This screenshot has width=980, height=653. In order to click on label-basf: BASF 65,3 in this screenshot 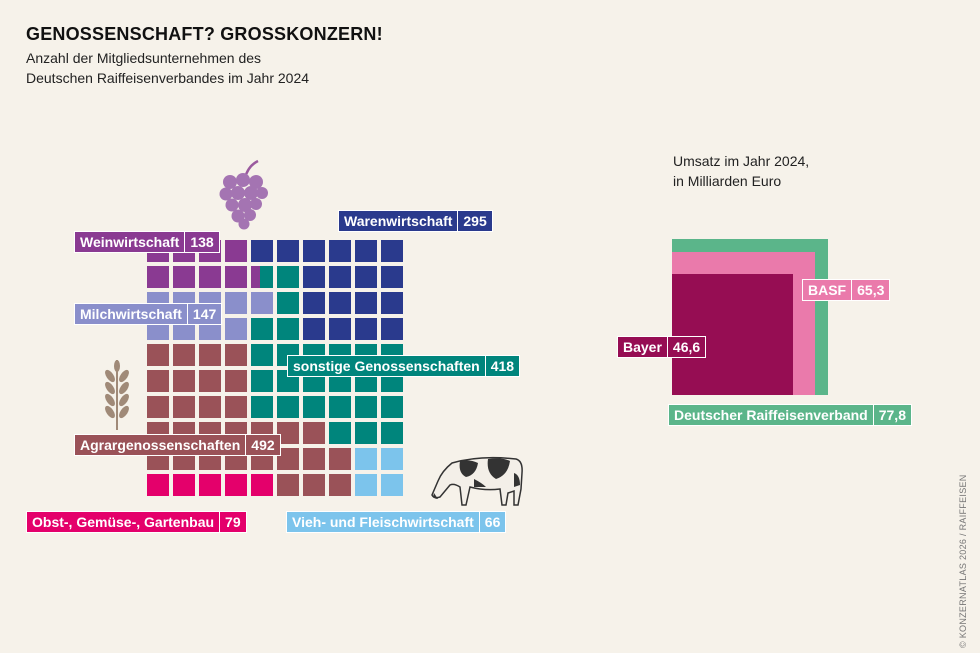, I will do `click(846, 290)`.